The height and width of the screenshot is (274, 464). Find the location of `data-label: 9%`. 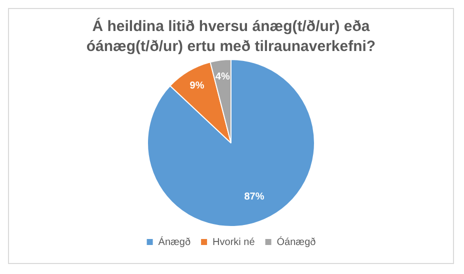

data-label: 9% is located at coordinates (197, 86).